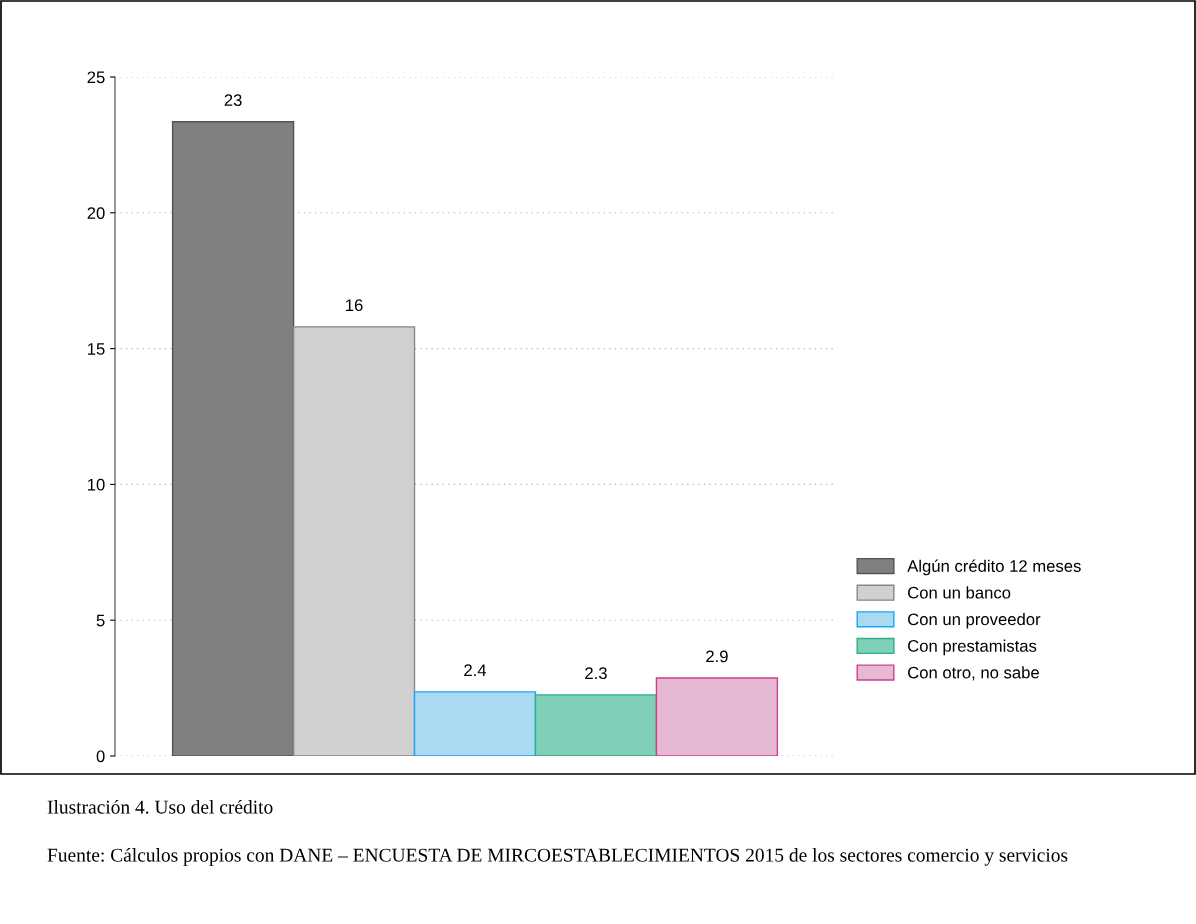 The image size is (1196, 924). I want to click on data-label: 2.4, so click(475, 670).